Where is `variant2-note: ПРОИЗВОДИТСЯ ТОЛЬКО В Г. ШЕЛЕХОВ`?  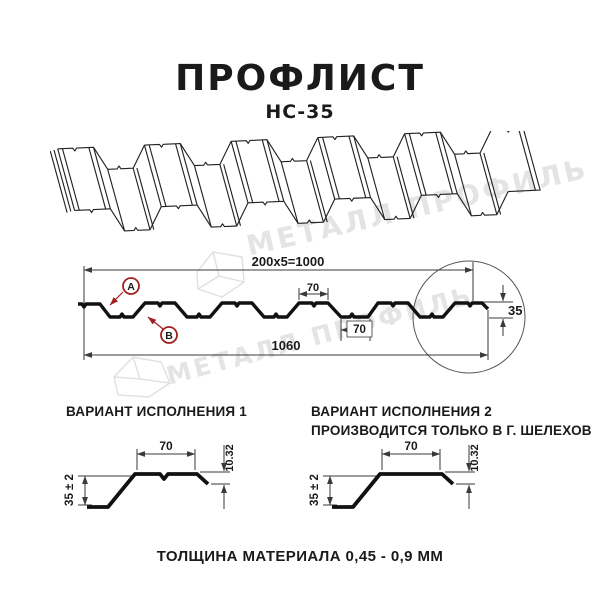 variant2-note: ПРОИЗВОДИТСЯ ТОЛЬКО В Г. ШЕЛЕХОВ is located at coordinates (451, 430).